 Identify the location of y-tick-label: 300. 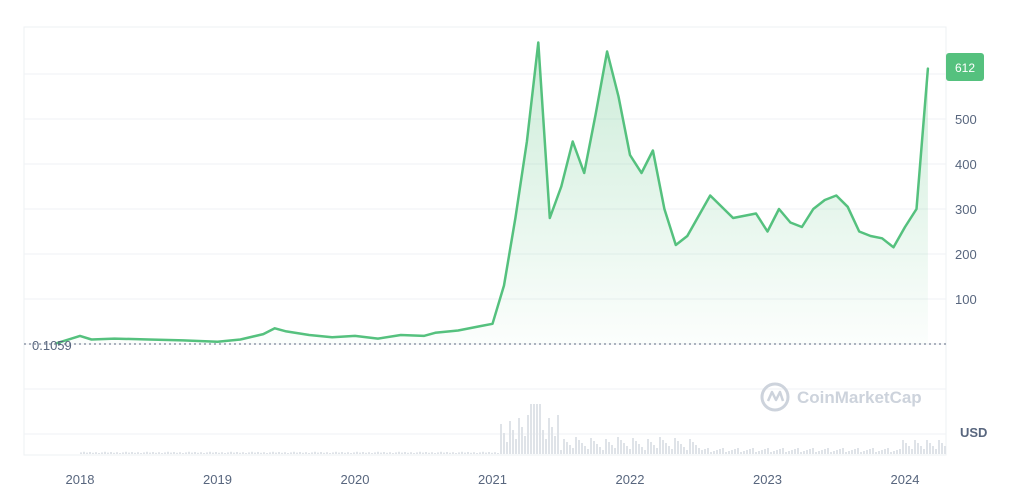
(966, 209).